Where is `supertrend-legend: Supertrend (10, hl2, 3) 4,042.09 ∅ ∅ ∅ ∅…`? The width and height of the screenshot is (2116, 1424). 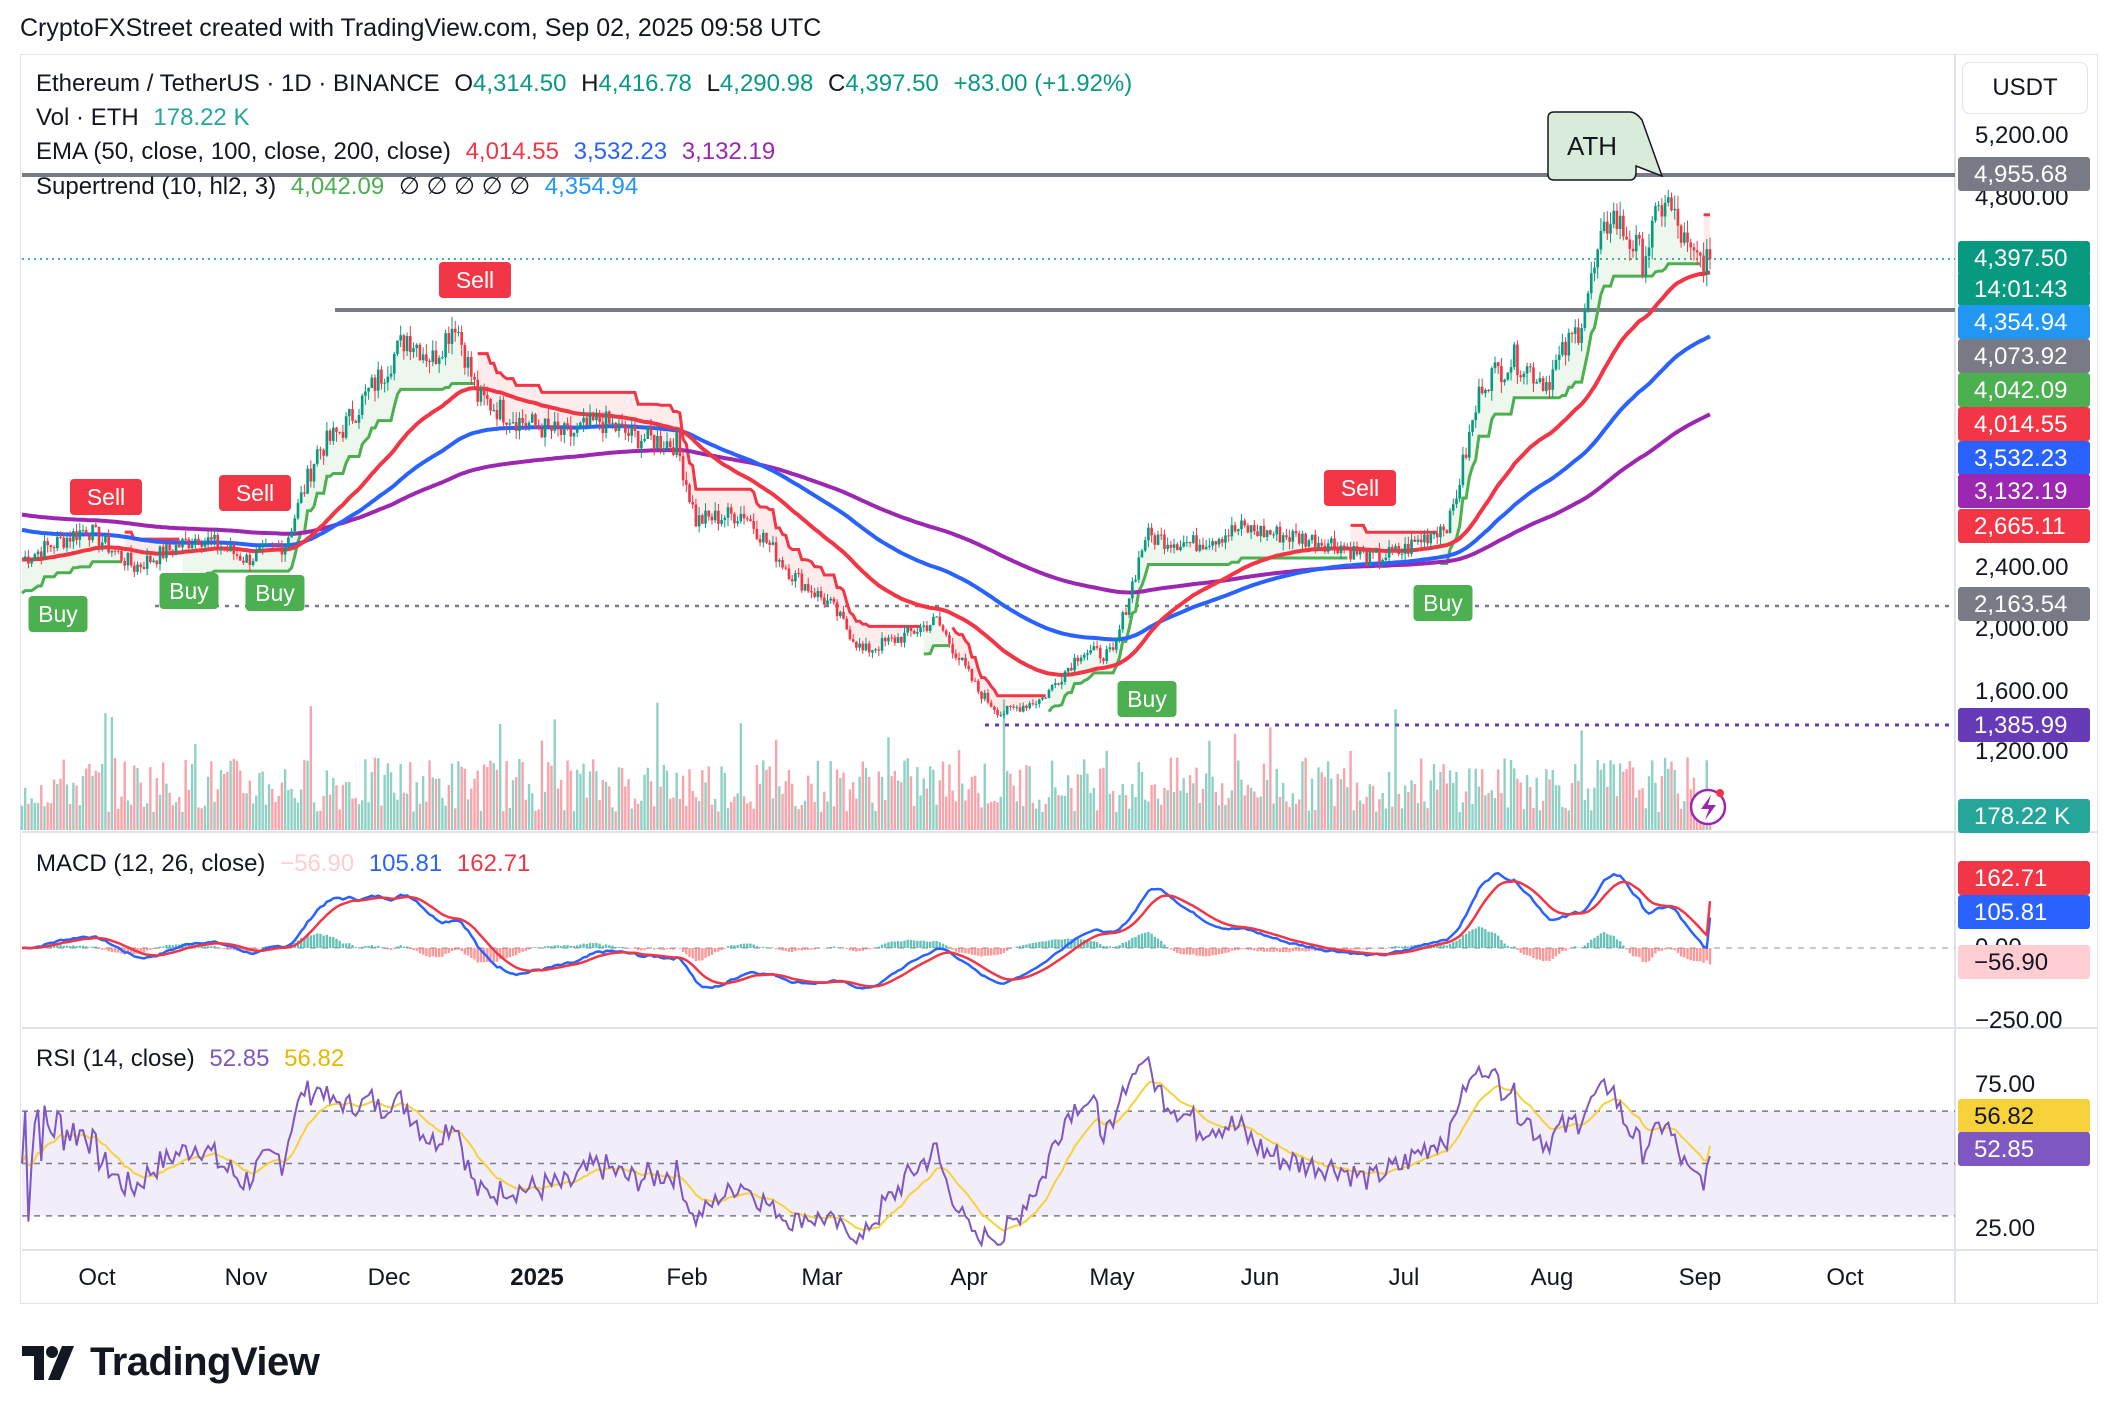 supertrend-legend: Supertrend (10, hl2, 3) 4,042.09 ∅ ∅ ∅ ∅… is located at coordinates (341, 186).